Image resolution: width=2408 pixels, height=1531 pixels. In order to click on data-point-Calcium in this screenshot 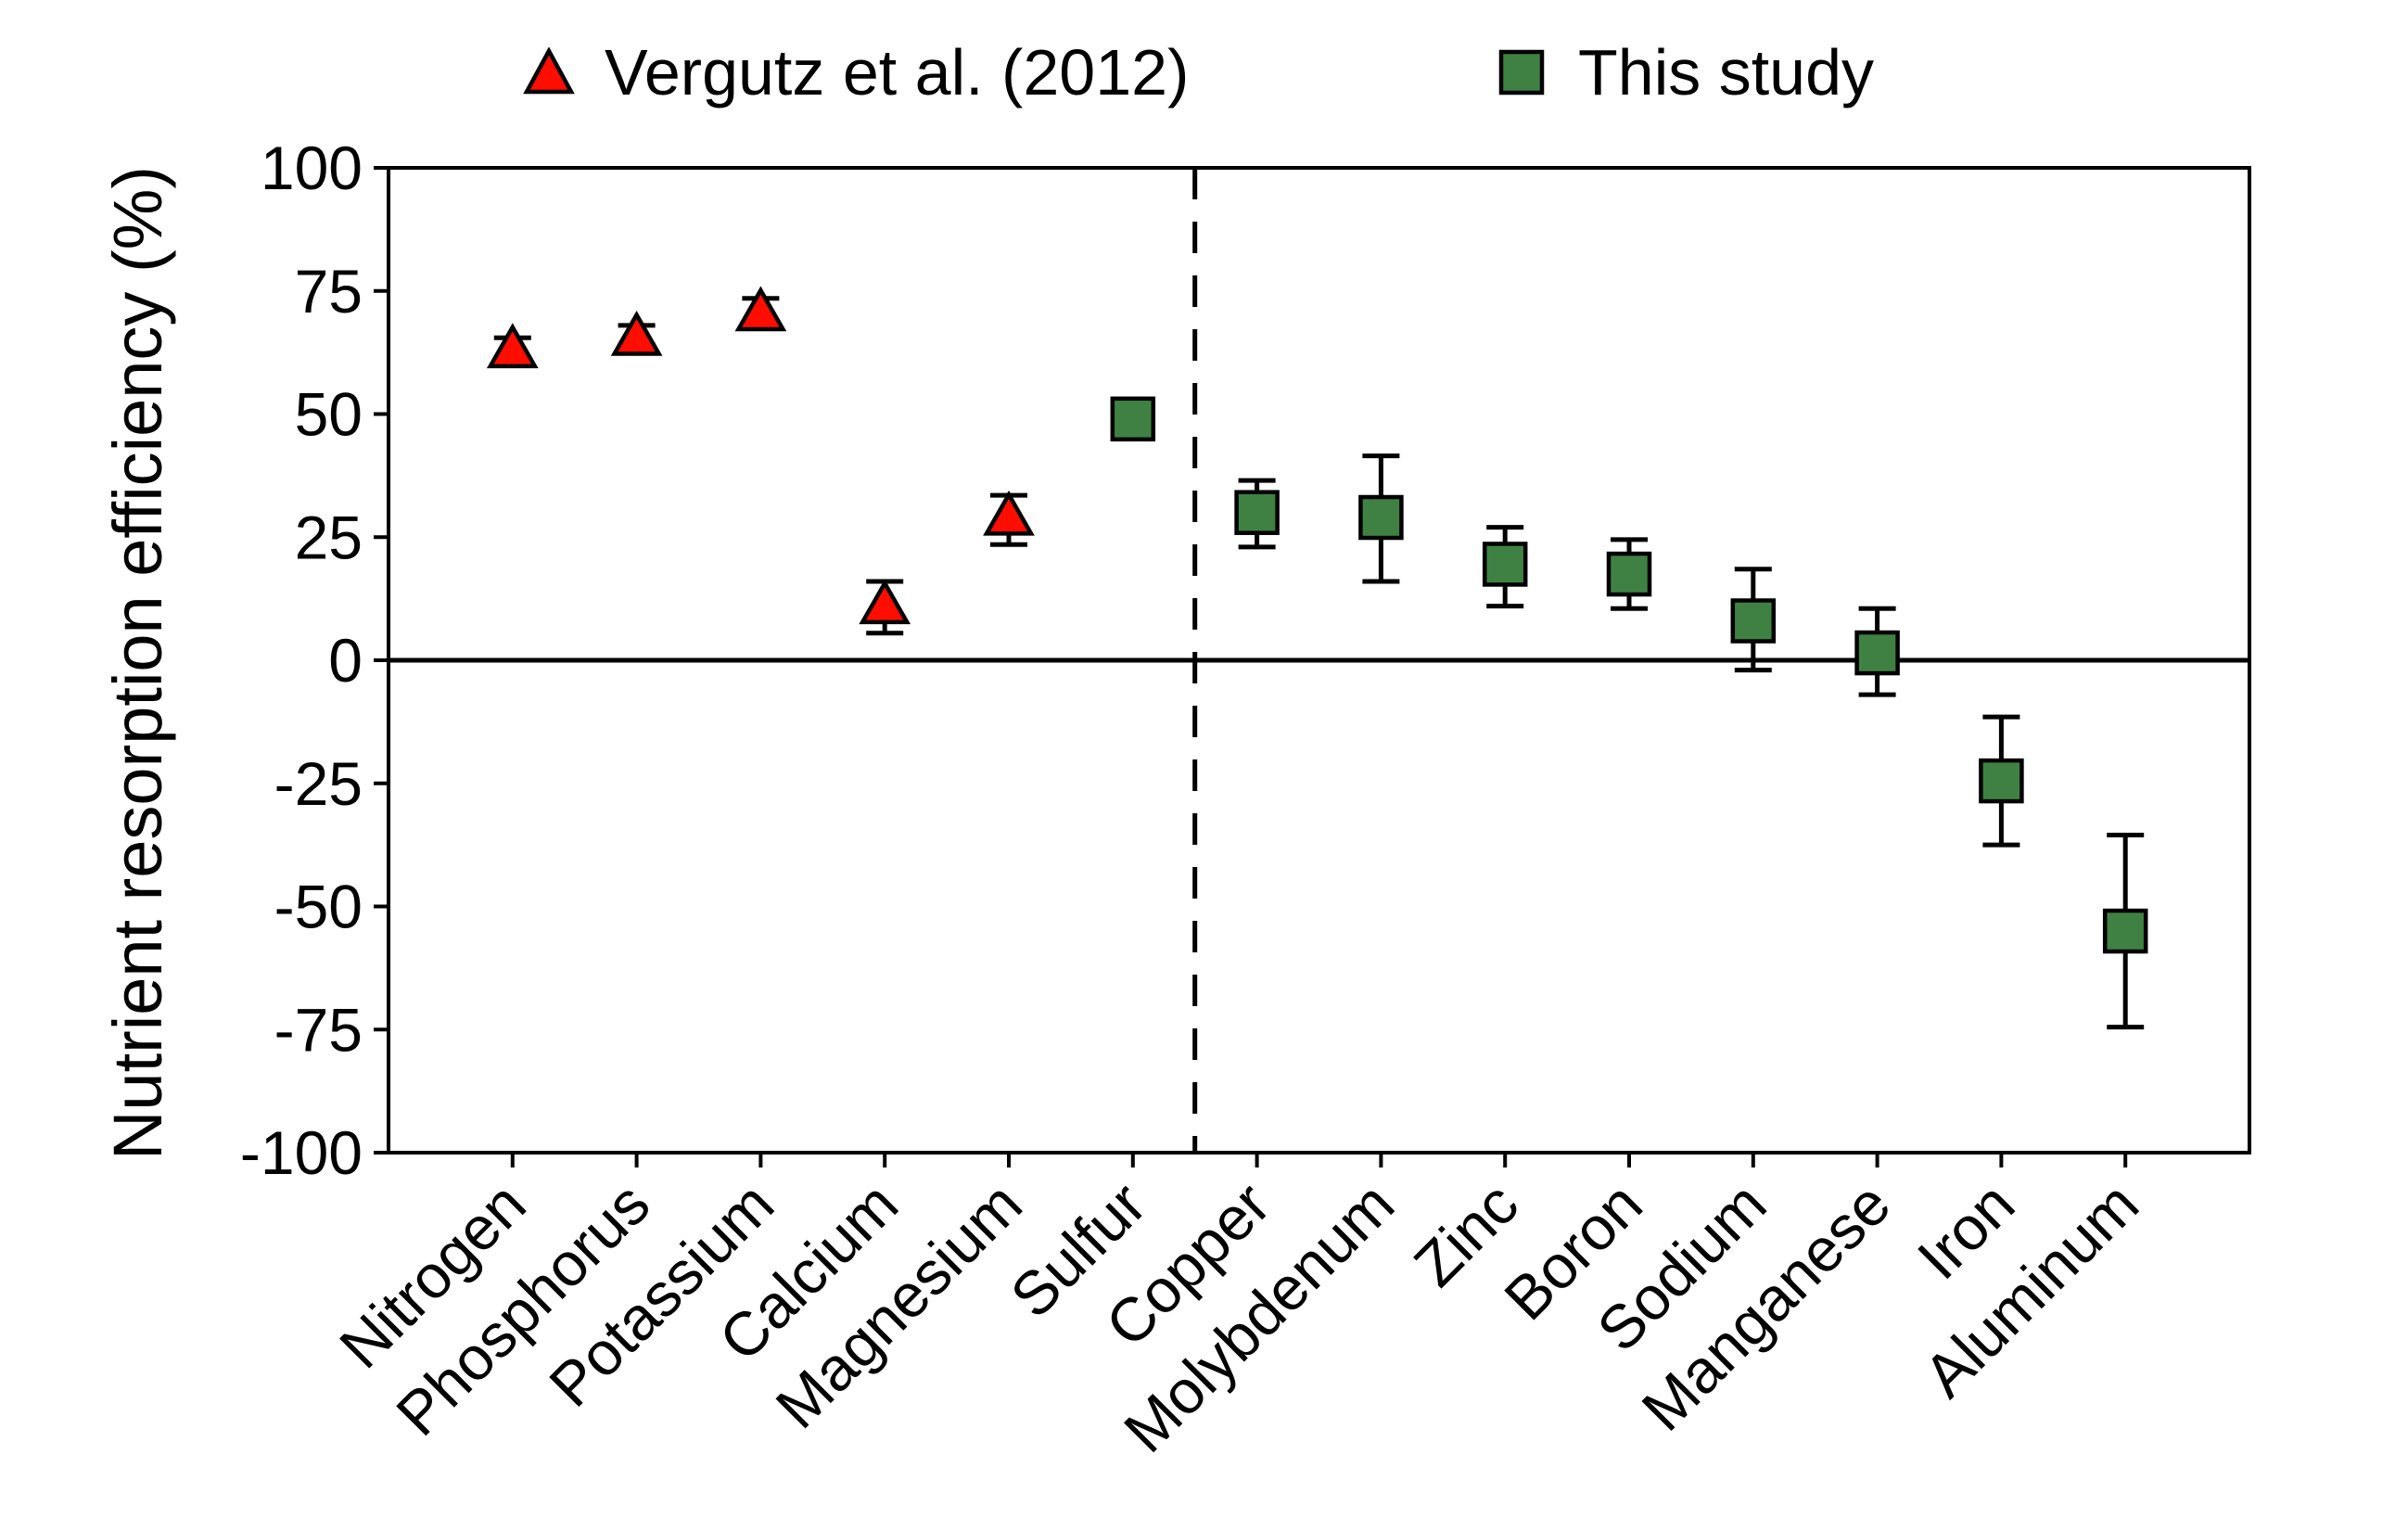, I will do `click(885, 602)`.